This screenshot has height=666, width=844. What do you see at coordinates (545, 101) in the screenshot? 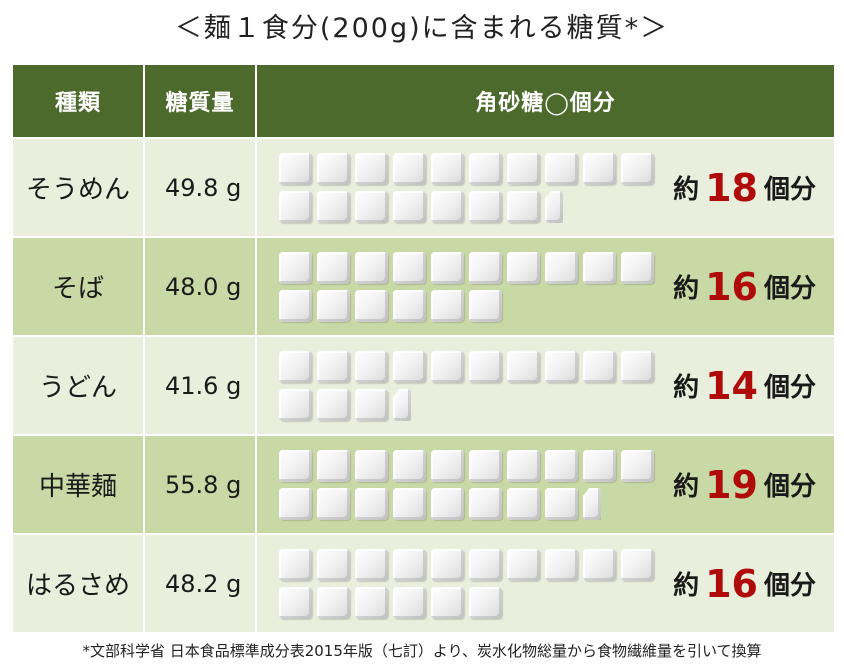
I see `header-cubes: 角砂糖◯個分` at bounding box center [545, 101].